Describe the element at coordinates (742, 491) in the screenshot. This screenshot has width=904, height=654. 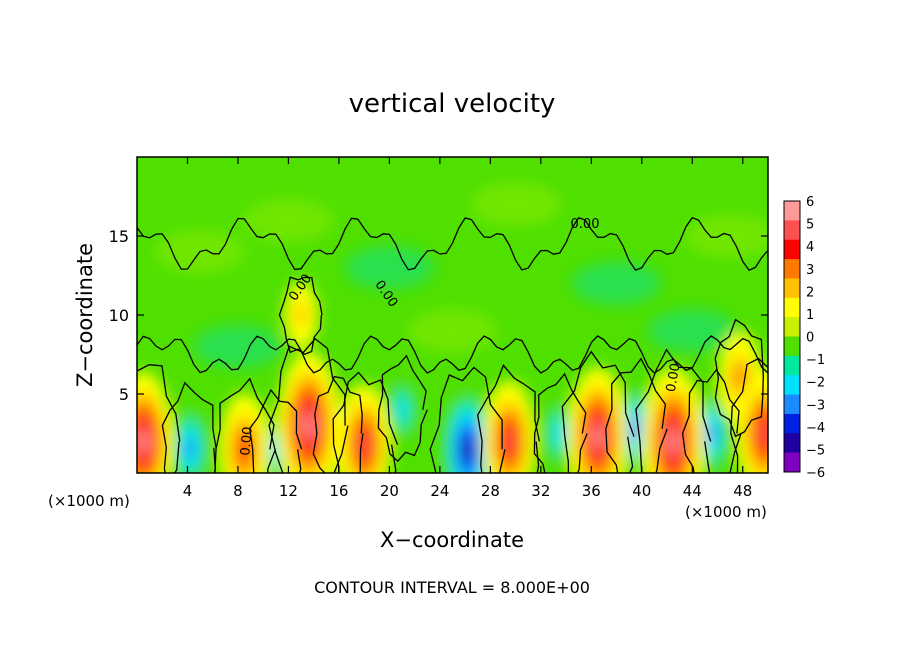
I see `x-tick-label: 48` at that location.